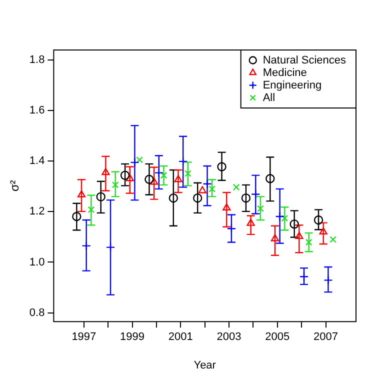 Image resolution: width=382 pixels, height=382 pixels. What do you see at coordinates (37, 161) in the screenshot?
I see `y-tick-label: 1.4` at bounding box center [37, 161].